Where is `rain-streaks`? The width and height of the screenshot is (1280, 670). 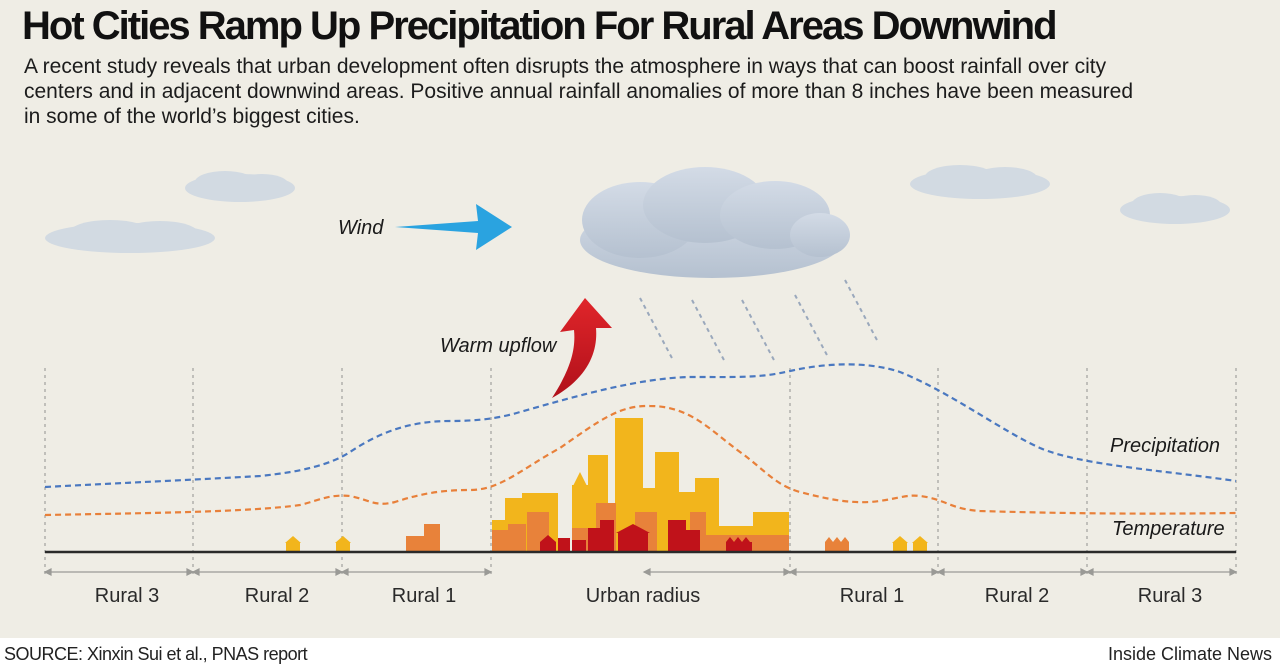
rain-streaks is located at coordinates (759, 321).